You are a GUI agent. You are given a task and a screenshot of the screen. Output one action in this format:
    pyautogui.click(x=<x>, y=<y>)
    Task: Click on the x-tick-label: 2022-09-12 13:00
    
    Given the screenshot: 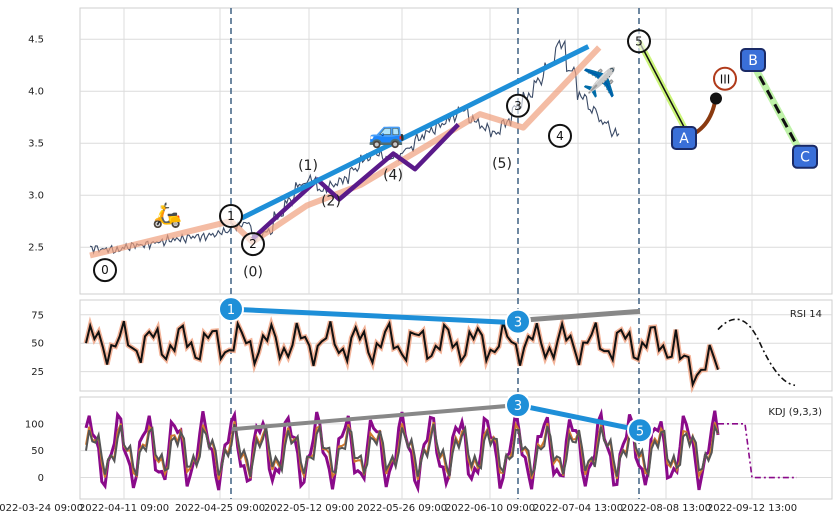 What is the action you would take?
    pyautogui.click(x=752, y=508)
    